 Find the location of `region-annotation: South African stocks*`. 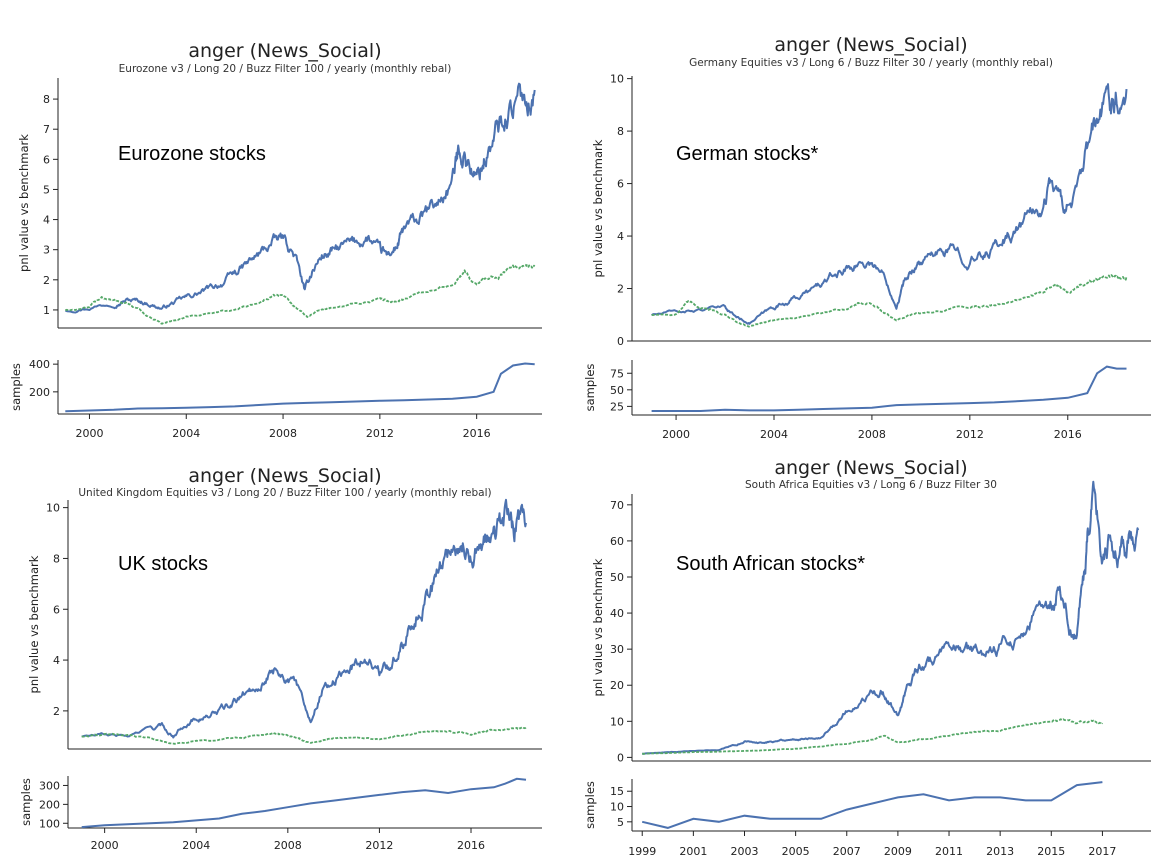

region-annotation: South African stocks* is located at coordinates (770, 564).